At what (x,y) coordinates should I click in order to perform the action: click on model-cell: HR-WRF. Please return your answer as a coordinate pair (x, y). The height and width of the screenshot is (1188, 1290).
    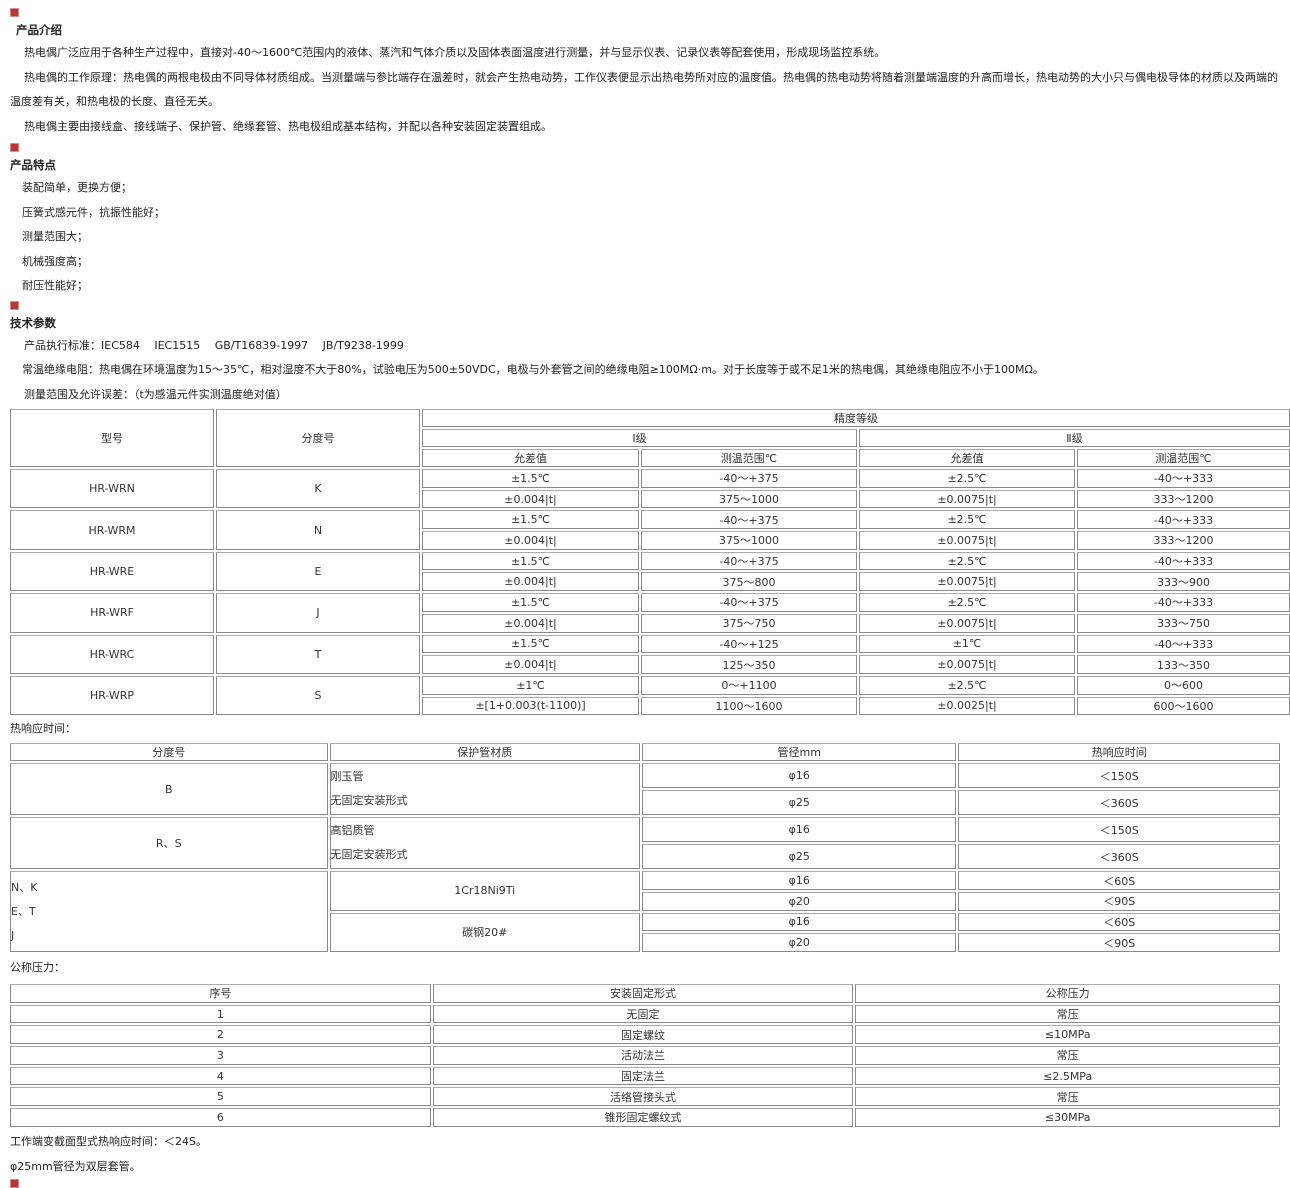
    Looking at the image, I should click on (112, 613).